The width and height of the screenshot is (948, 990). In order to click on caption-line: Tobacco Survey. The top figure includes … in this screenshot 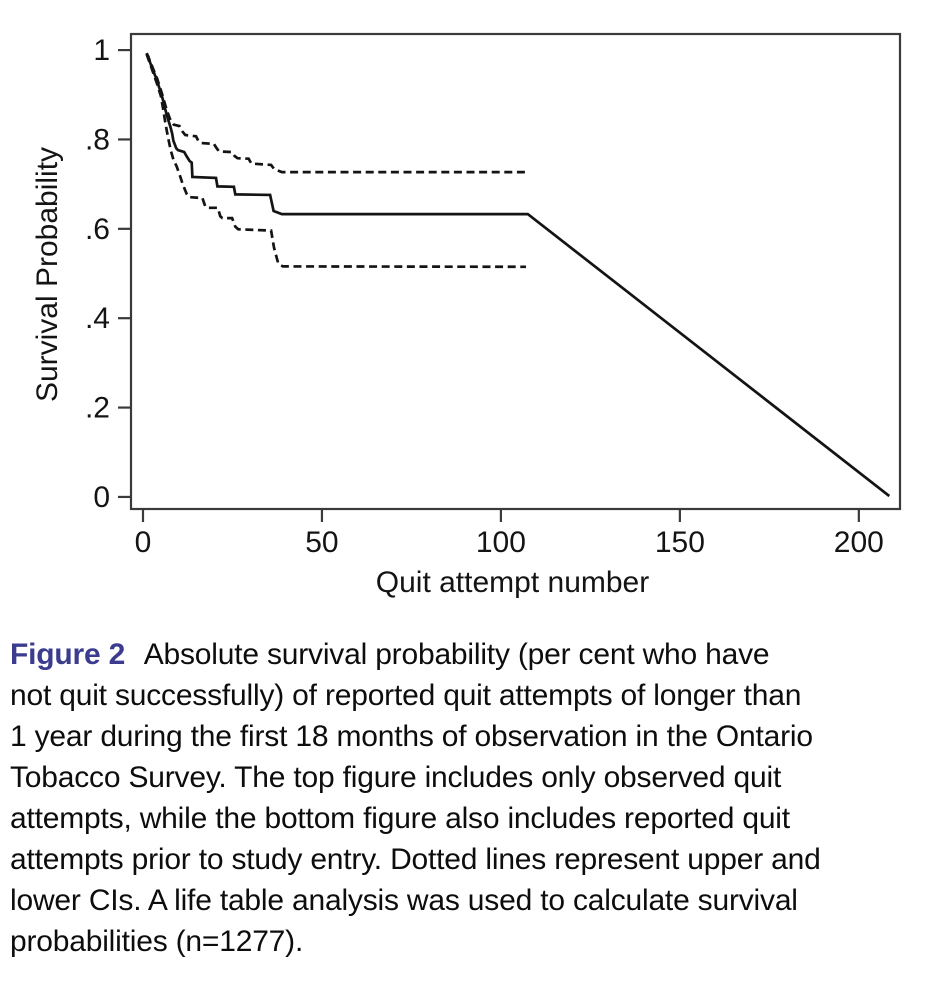, I will do `click(396, 777)`.